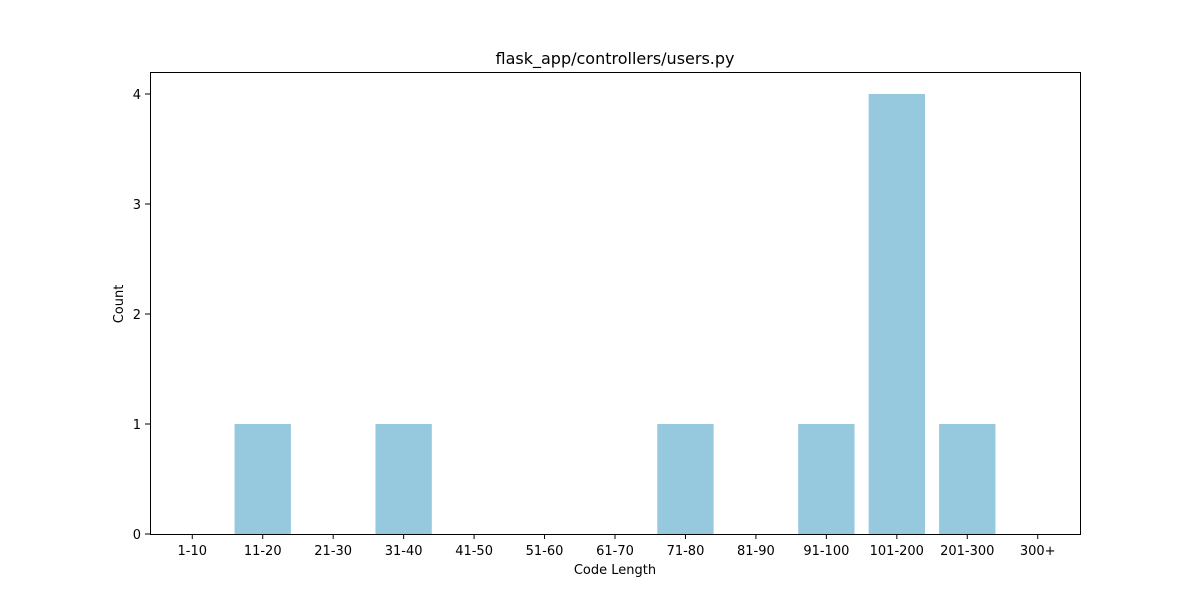 The image size is (1200, 600). What do you see at coordinates (756, 551) in the screenshot?
I see `x-tick-label: 81-90` at bounding box center [756, 551].